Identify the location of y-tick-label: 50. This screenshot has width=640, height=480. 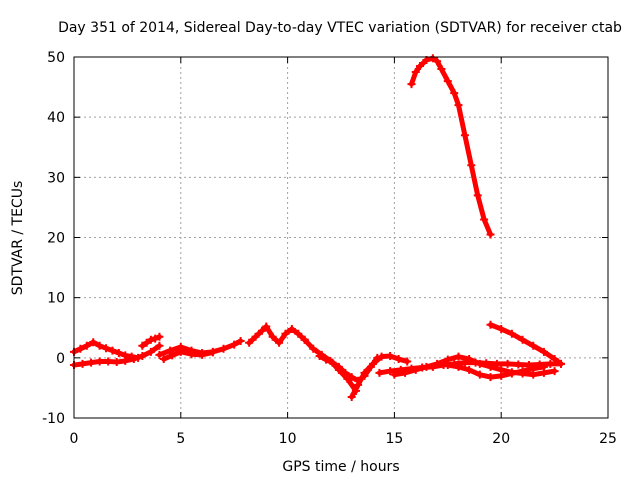
(56, 58).